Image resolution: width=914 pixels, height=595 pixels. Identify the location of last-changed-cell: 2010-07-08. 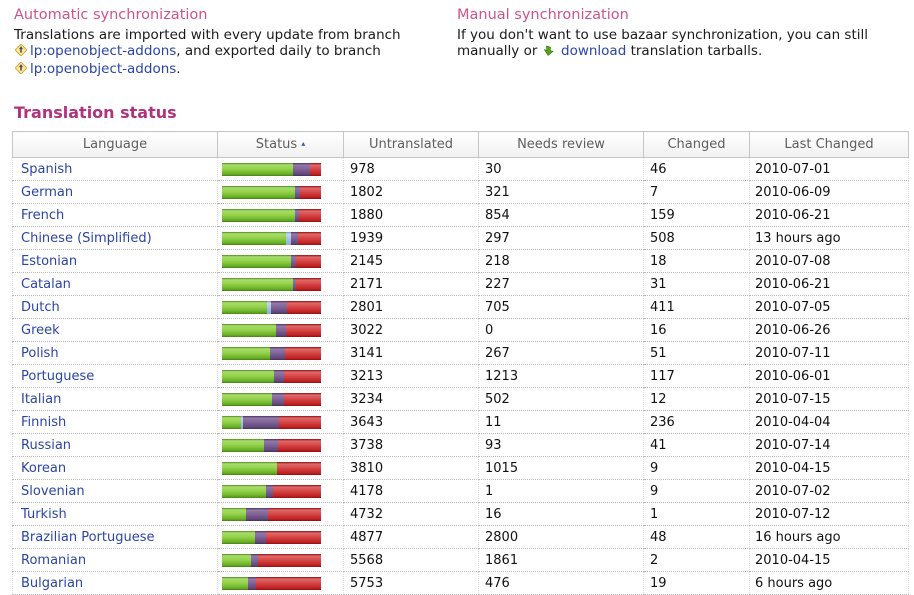
(829, 261).